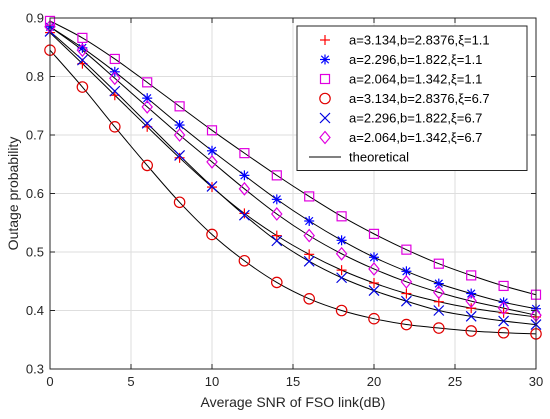  Describe the element at coordinates (415, 79) in the screenshot. I see `legend-label-3: a=2.064,b=1.342,ξ=1.1` at that location.